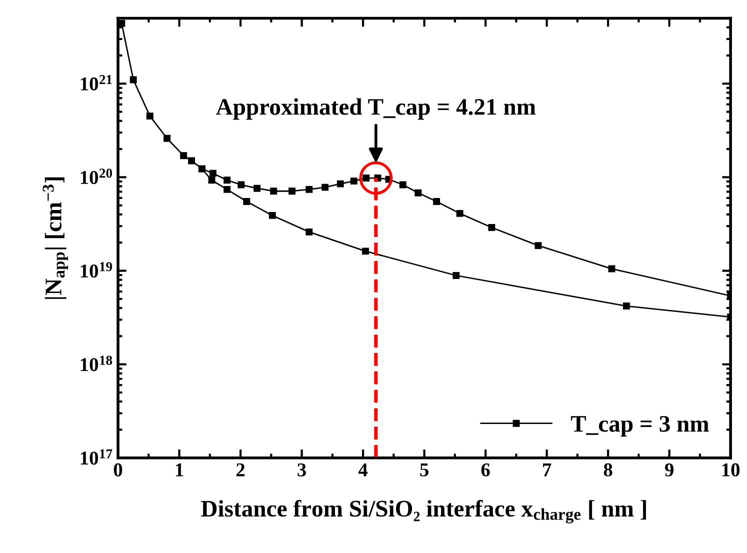 This screenshot has width=747, height=553. Describe the element at coordinates (240, 469) in the screenshot. I see `x-tick-label: 2` at that location.